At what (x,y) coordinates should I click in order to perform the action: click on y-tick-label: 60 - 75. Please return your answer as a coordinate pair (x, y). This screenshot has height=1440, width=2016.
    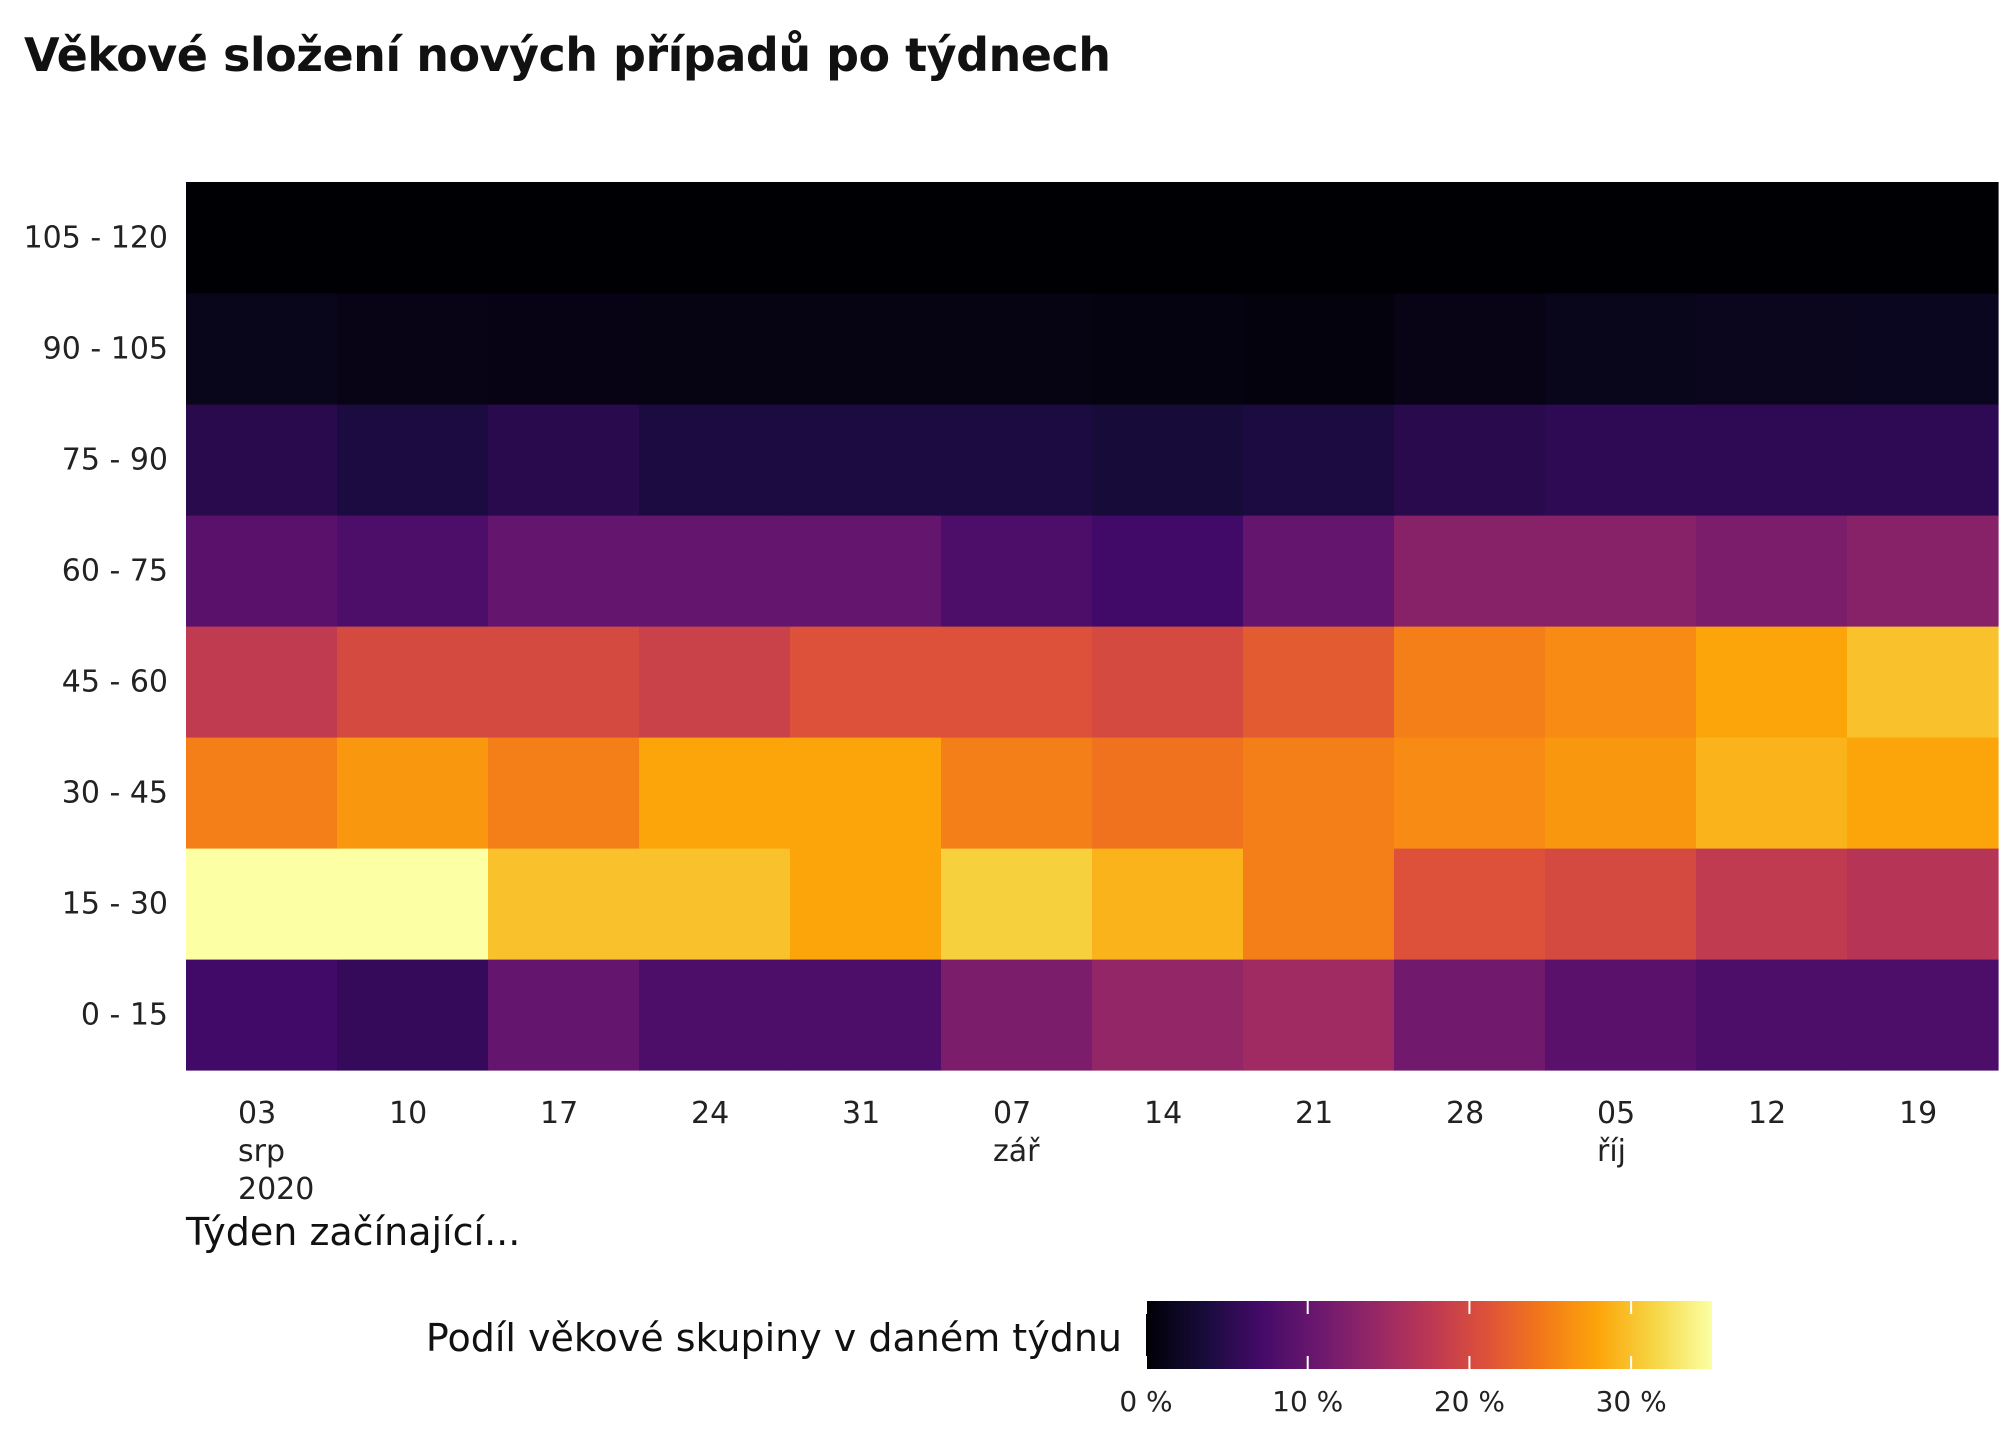
    Looking at the image, I should click on (115, 571).